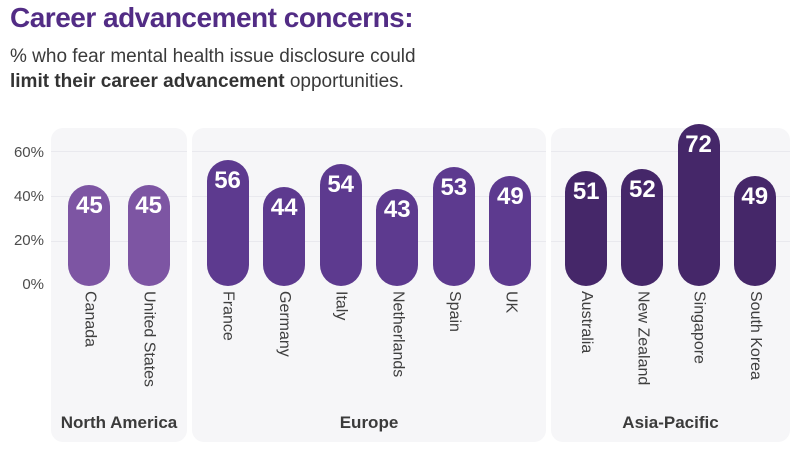 Image resolution: width=798 pixels, height=458 pixels. I want to click on labels-row-europe: France Germany Italy Netherlands Spain UK, so click(369, 356).